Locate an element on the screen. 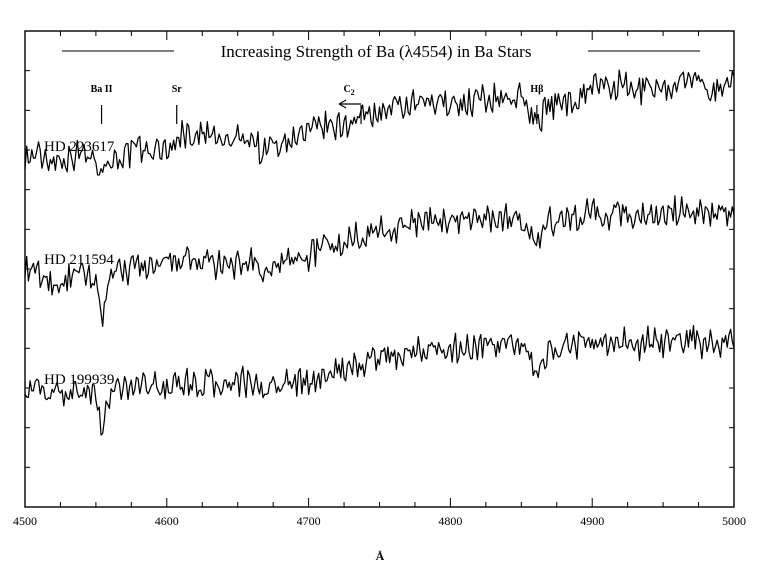 This screenshot has width=759, height=572. x-tick-label: 4900 is located at coordinates (592, 521).